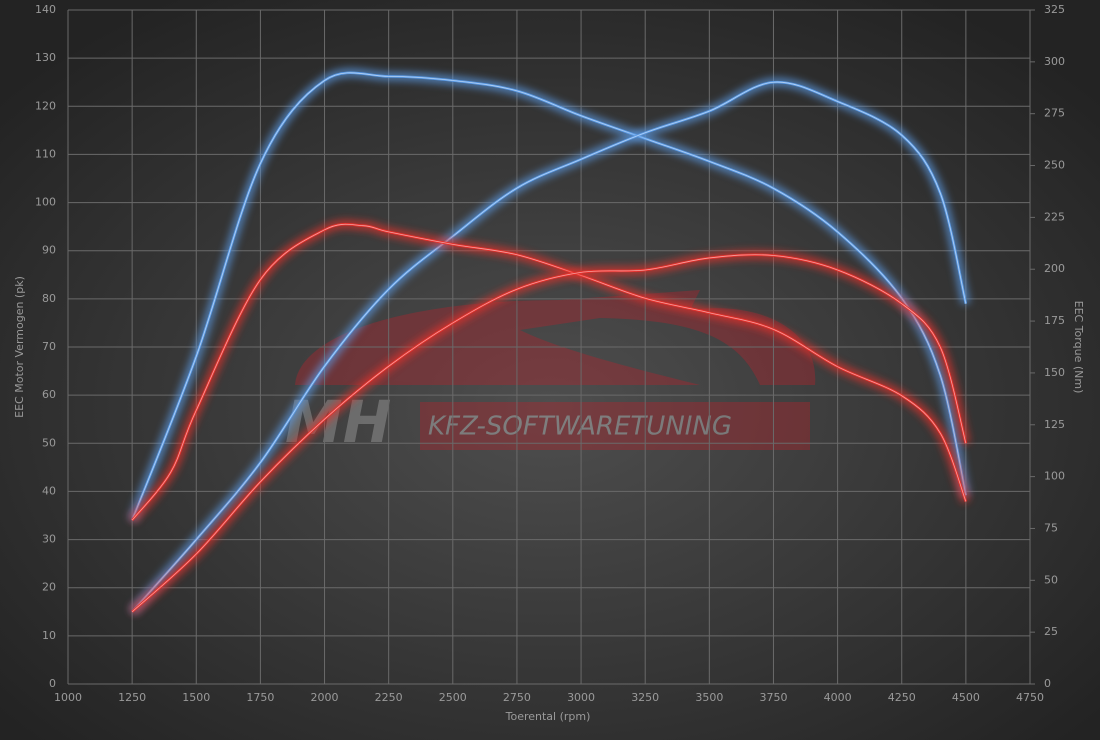 This screenshot has height=740, width=1100. I want to click on y2-tick-label: 100, so click(1054, 476).